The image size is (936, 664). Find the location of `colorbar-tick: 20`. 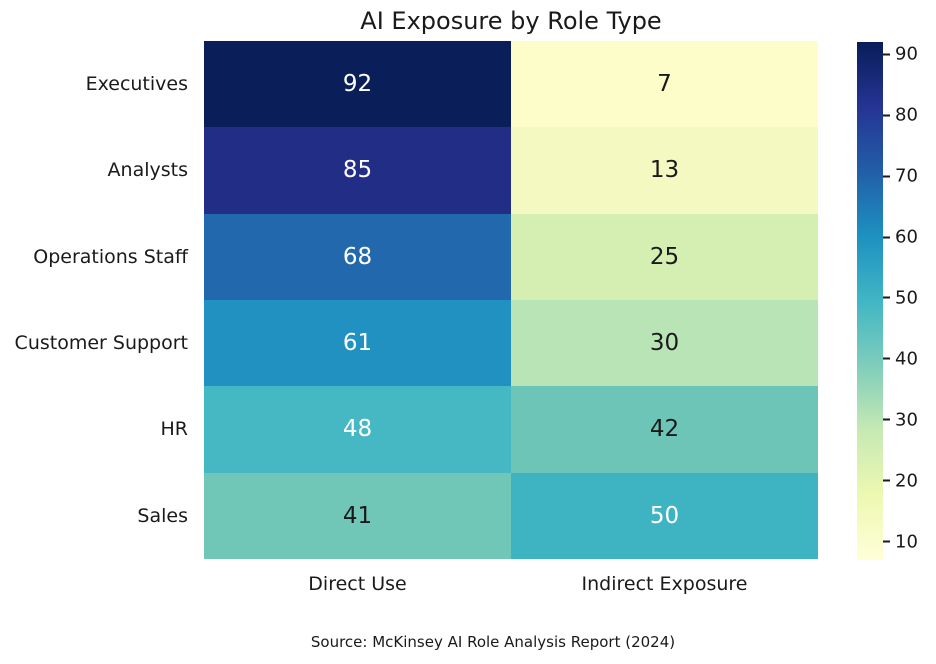

colorbar-tick: 20 is located at coordinates (900, 480).